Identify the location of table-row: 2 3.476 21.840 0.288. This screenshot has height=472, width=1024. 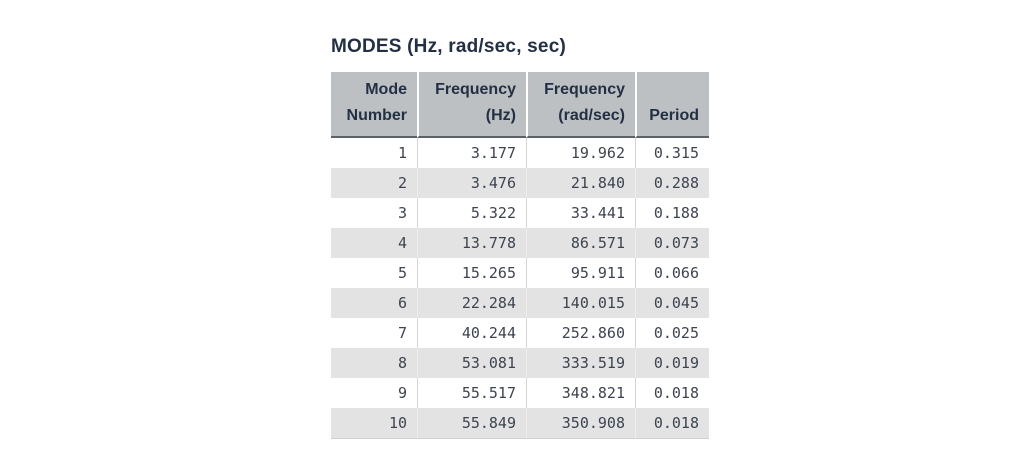
(520, 183).